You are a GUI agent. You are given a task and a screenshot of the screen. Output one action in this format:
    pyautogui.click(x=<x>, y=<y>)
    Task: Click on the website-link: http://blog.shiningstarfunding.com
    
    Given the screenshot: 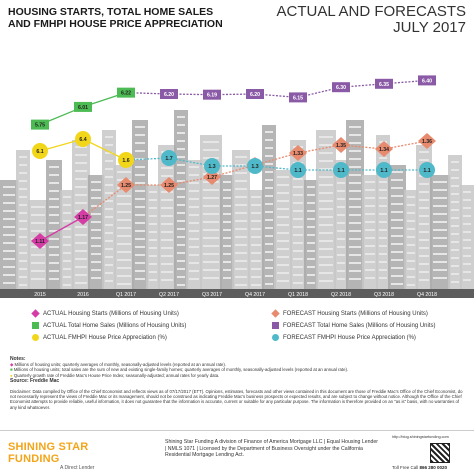 What is the action you would take?
    pyautogui.click(x=420, y=437)
    